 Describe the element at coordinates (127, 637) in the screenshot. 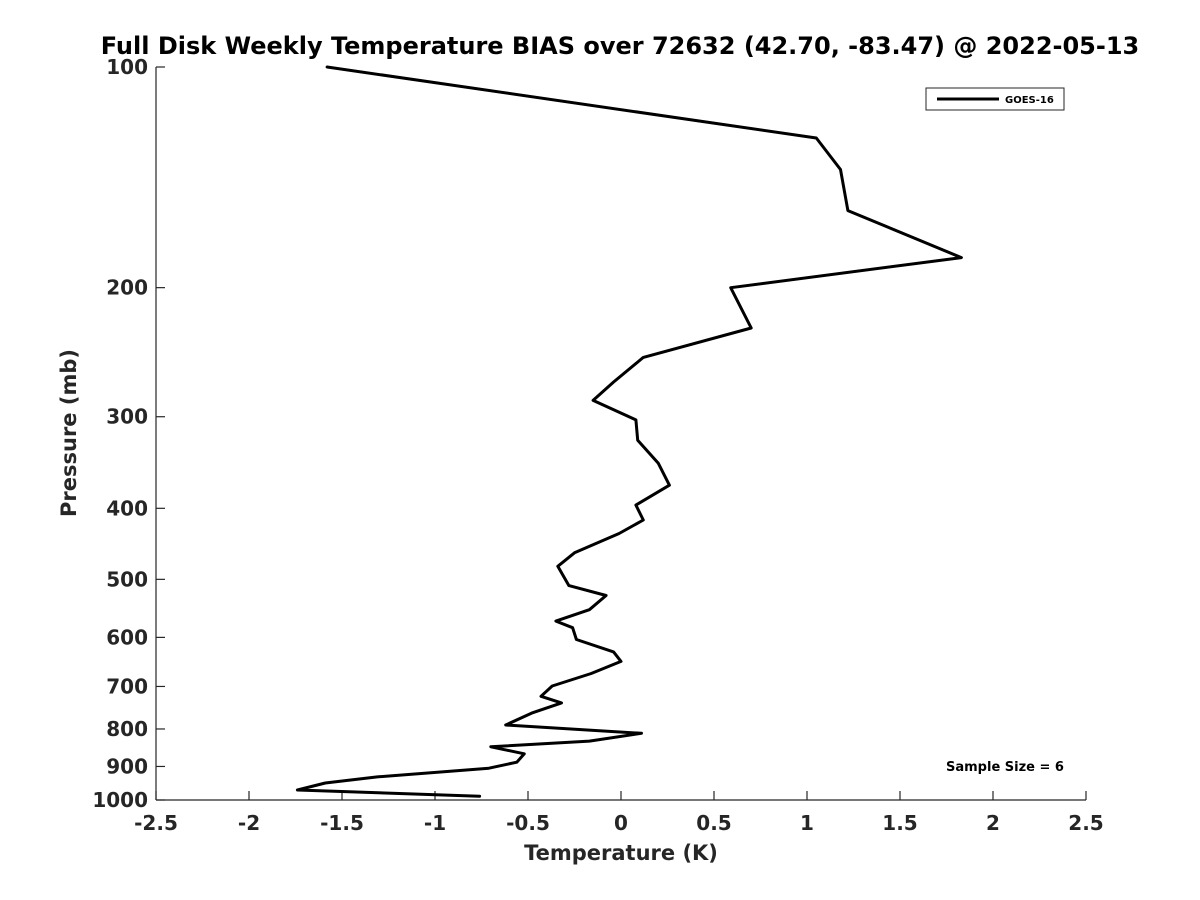

I see `y-tick-label: 600` at that location.